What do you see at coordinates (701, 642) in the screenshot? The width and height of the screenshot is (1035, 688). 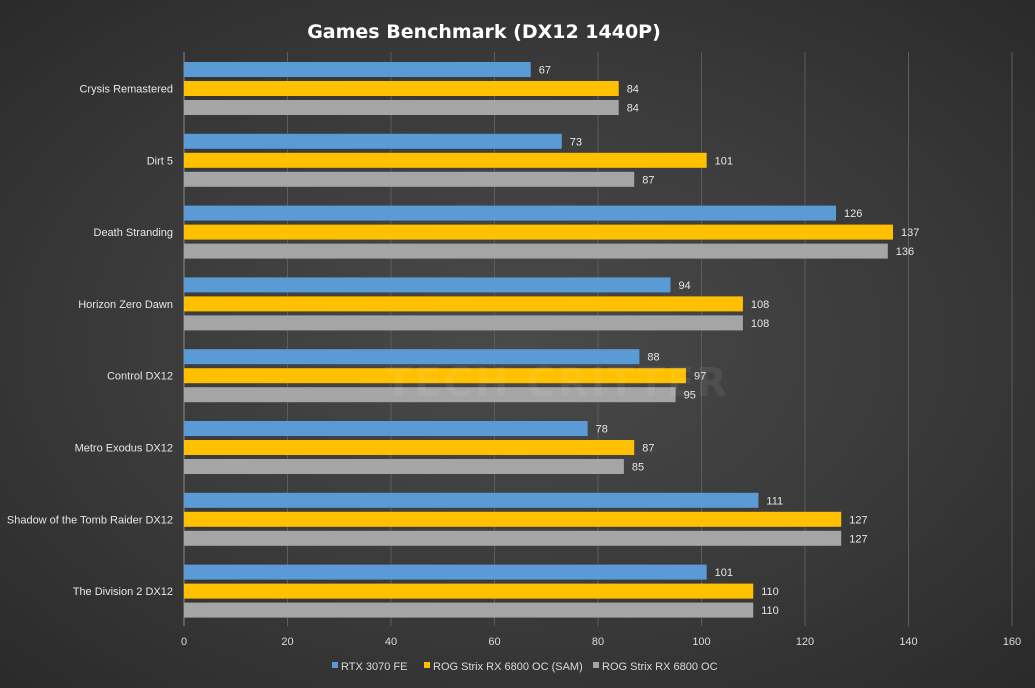 I see `x-tick-label: 100` at bounding box center [701, 642].